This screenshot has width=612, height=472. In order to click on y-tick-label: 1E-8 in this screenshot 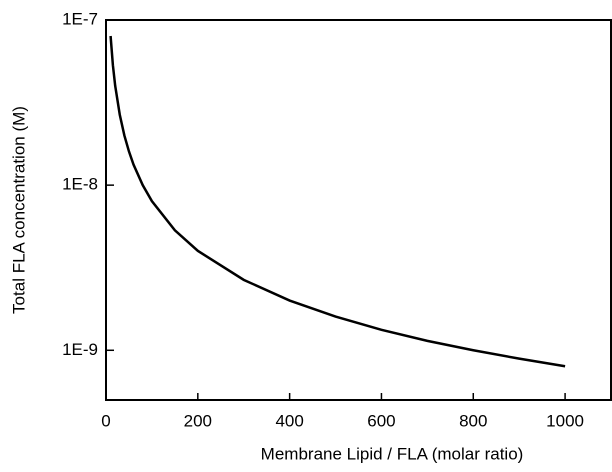, I will do `click(80, 184)`.